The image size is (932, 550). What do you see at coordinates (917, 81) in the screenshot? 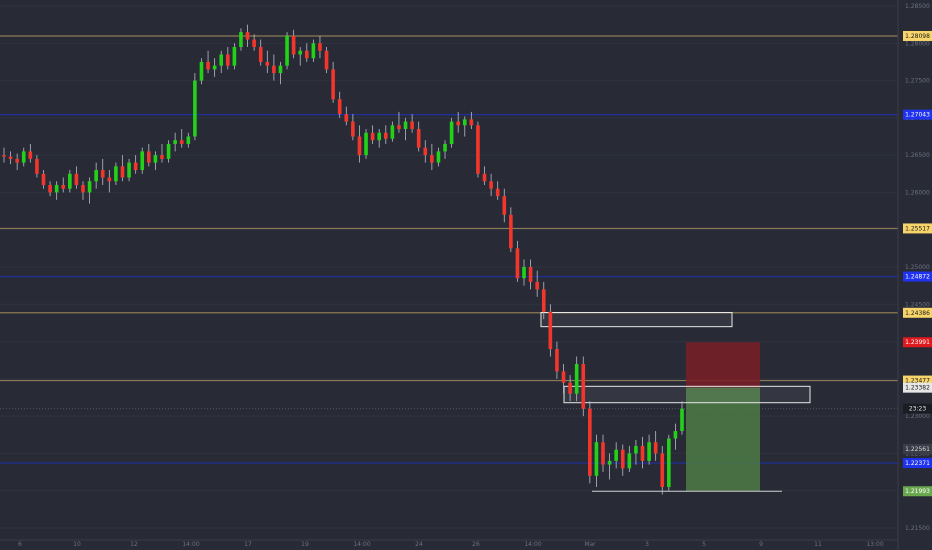
I see `y-tick-label: 1.27500` at bounding box center [917, 81].